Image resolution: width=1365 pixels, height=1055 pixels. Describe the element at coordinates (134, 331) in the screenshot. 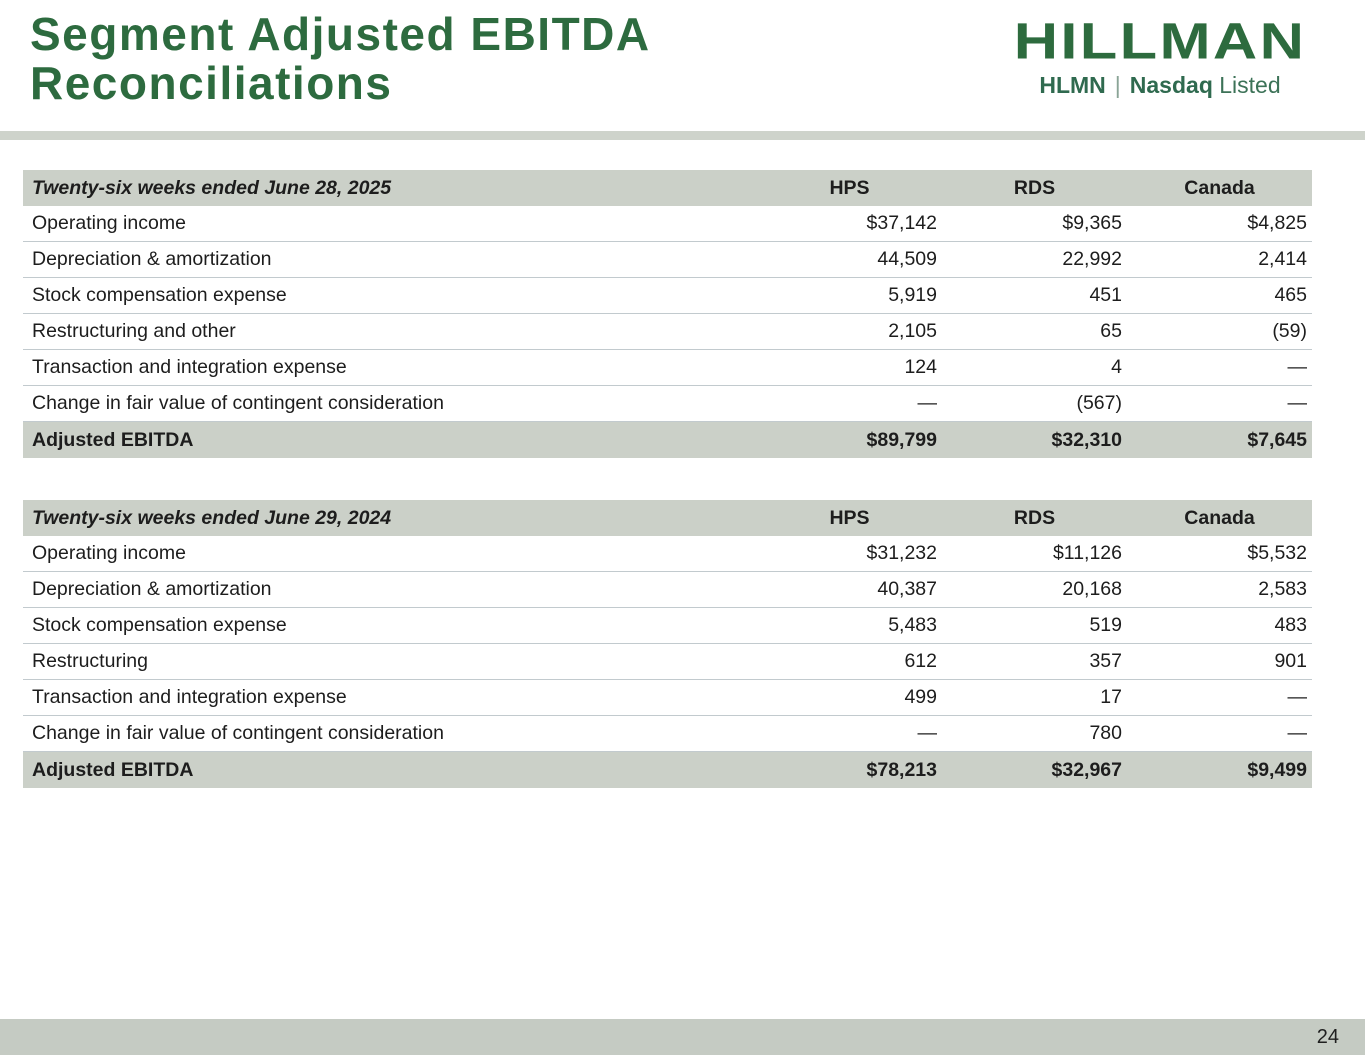

I see `row-label: Restructuring and other` at that location.